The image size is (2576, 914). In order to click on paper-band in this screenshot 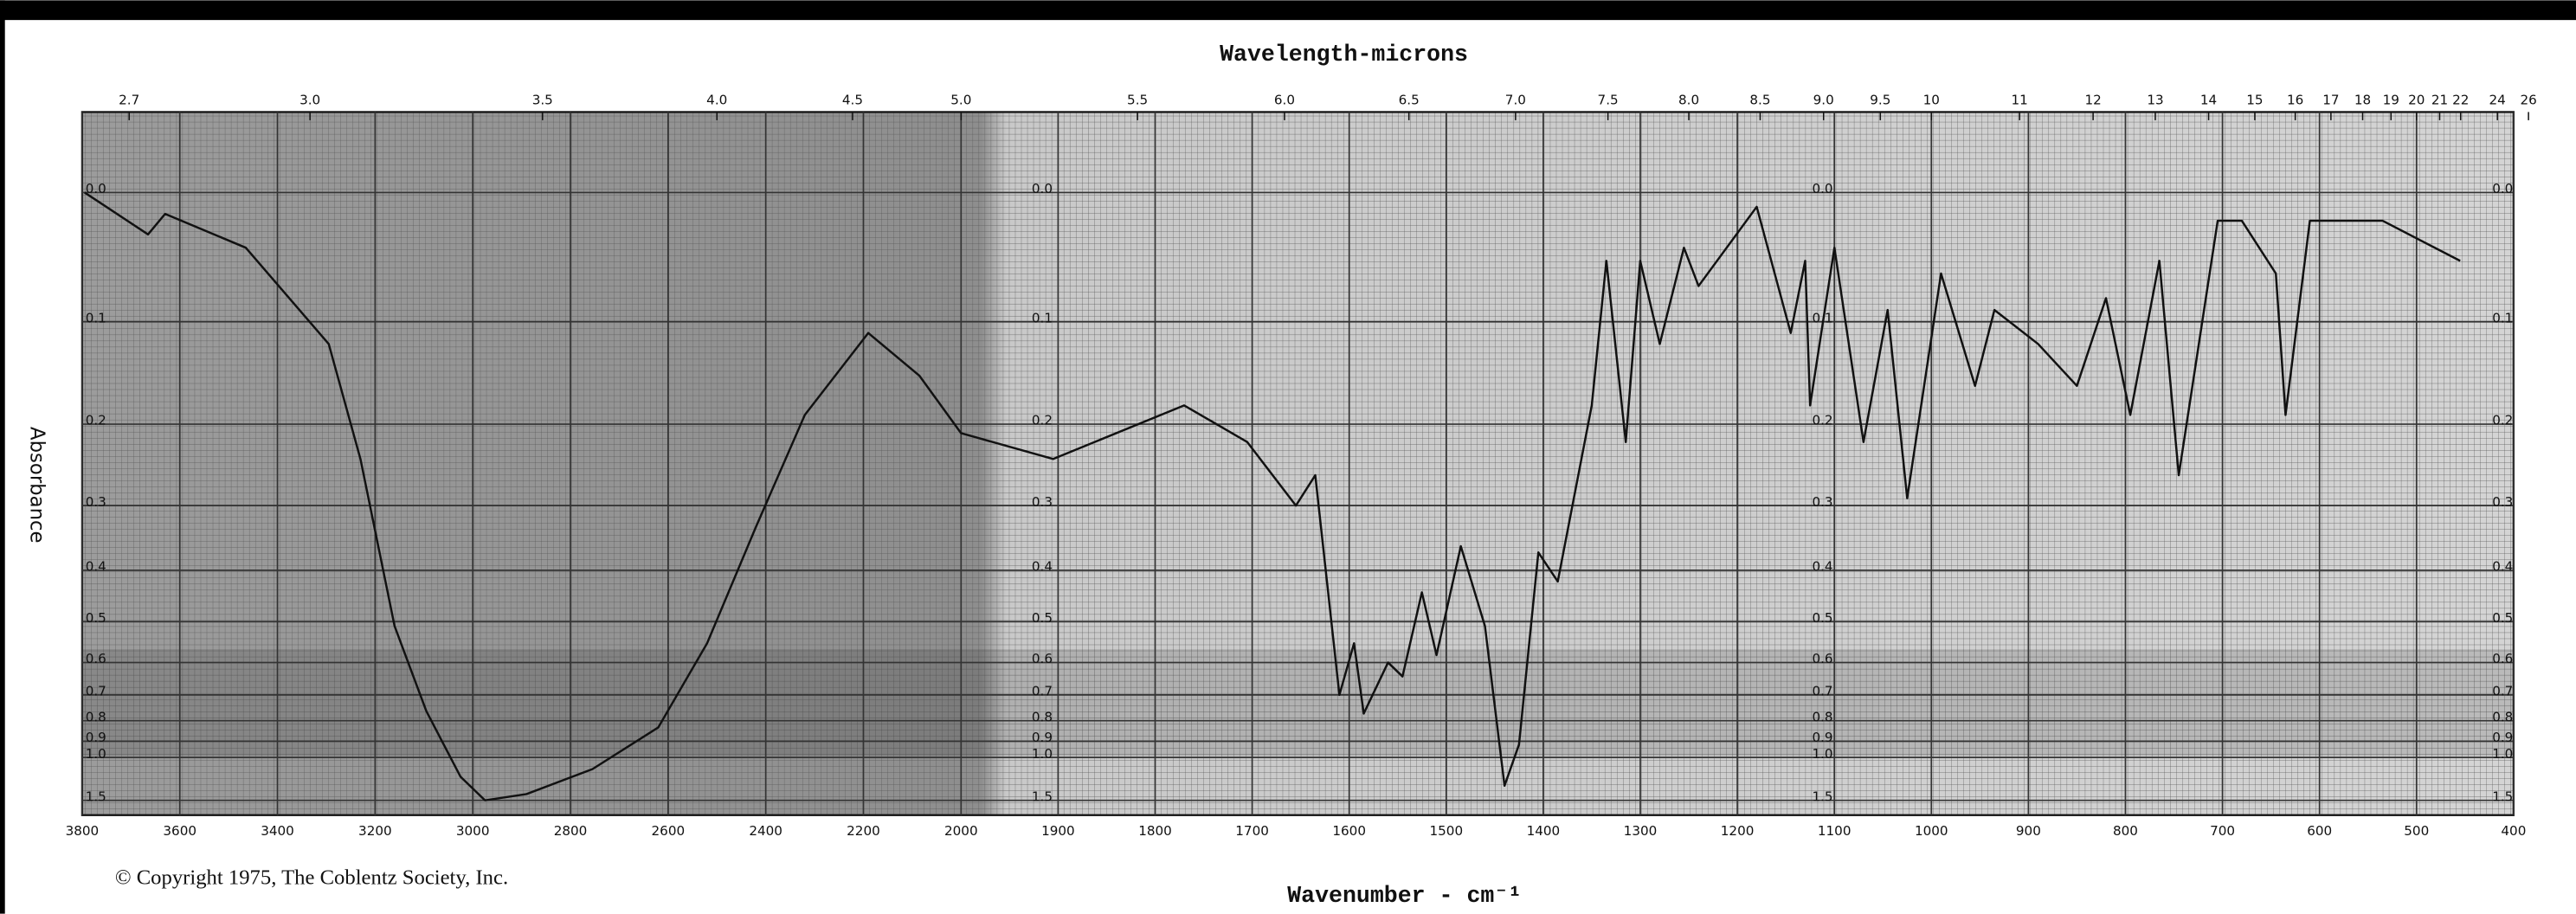, I will do `click(1297, 702)`.